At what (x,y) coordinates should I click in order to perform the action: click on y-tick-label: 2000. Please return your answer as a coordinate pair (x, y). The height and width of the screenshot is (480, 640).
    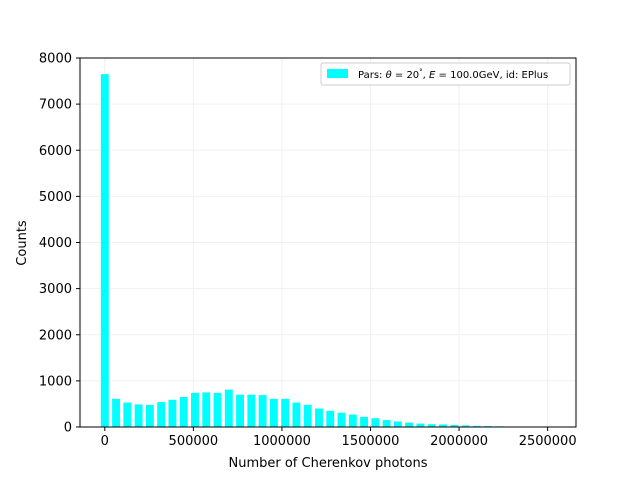
    Looking at the image, I should click on (55, 335).